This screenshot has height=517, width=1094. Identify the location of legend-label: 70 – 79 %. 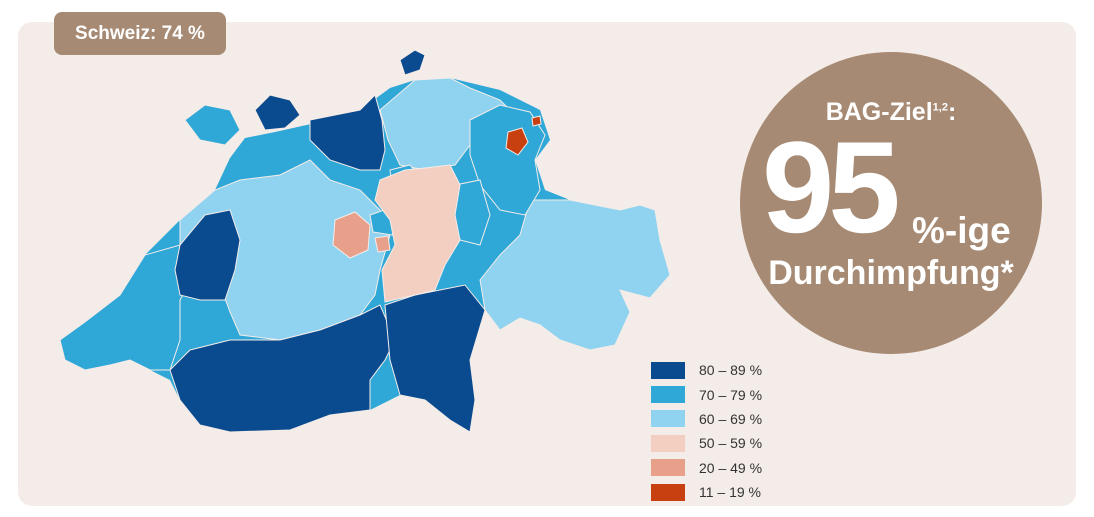
(731, 394).